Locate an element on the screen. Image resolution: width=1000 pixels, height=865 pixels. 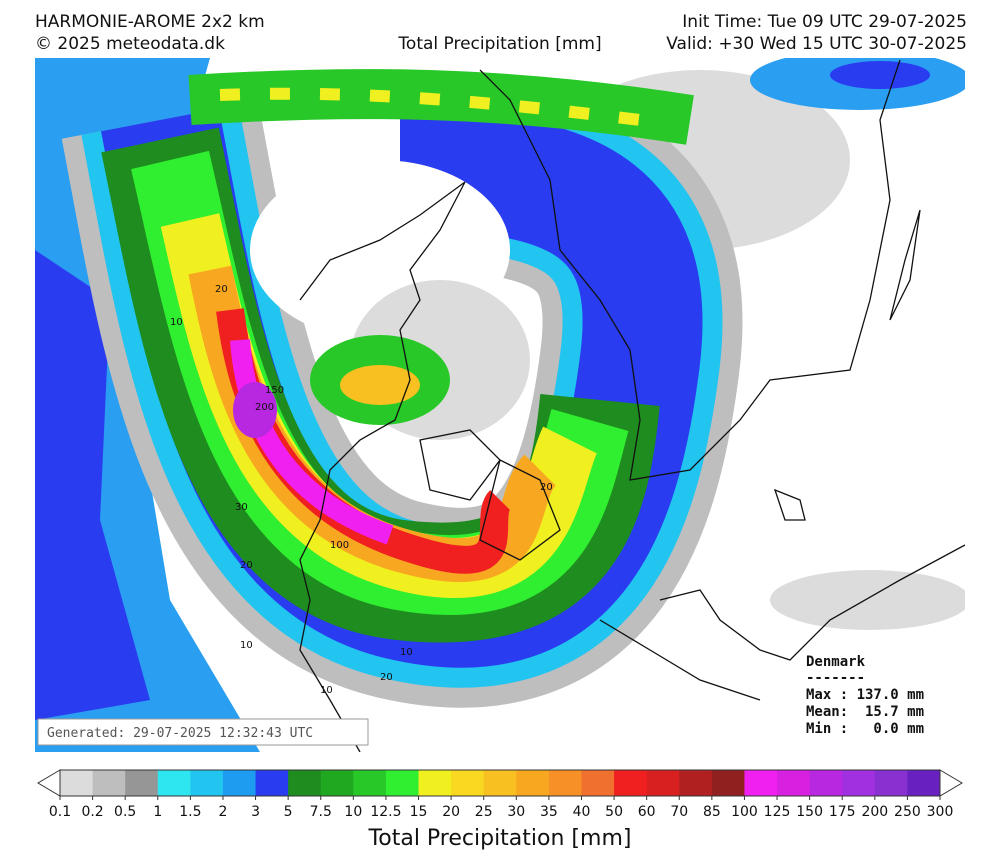
colorbar-tick-label: 200 is located at coordinates (874, 812).